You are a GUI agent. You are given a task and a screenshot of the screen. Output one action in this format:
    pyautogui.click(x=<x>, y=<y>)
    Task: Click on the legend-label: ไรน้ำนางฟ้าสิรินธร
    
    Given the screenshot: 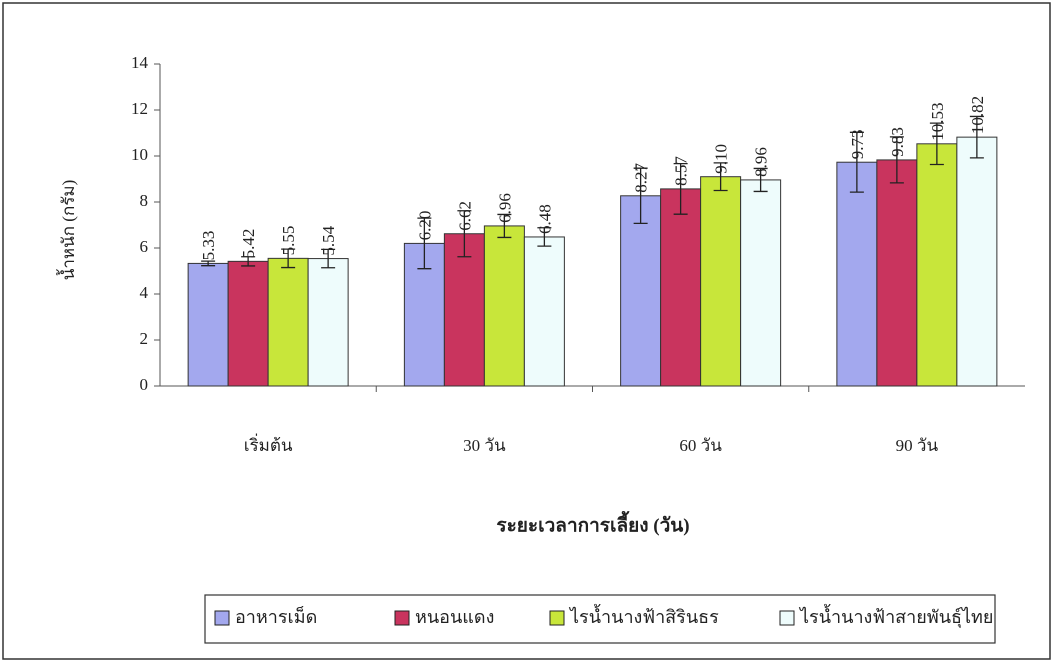 What is the action you would take?
    pyautogui.click(x=643, y=615)
    